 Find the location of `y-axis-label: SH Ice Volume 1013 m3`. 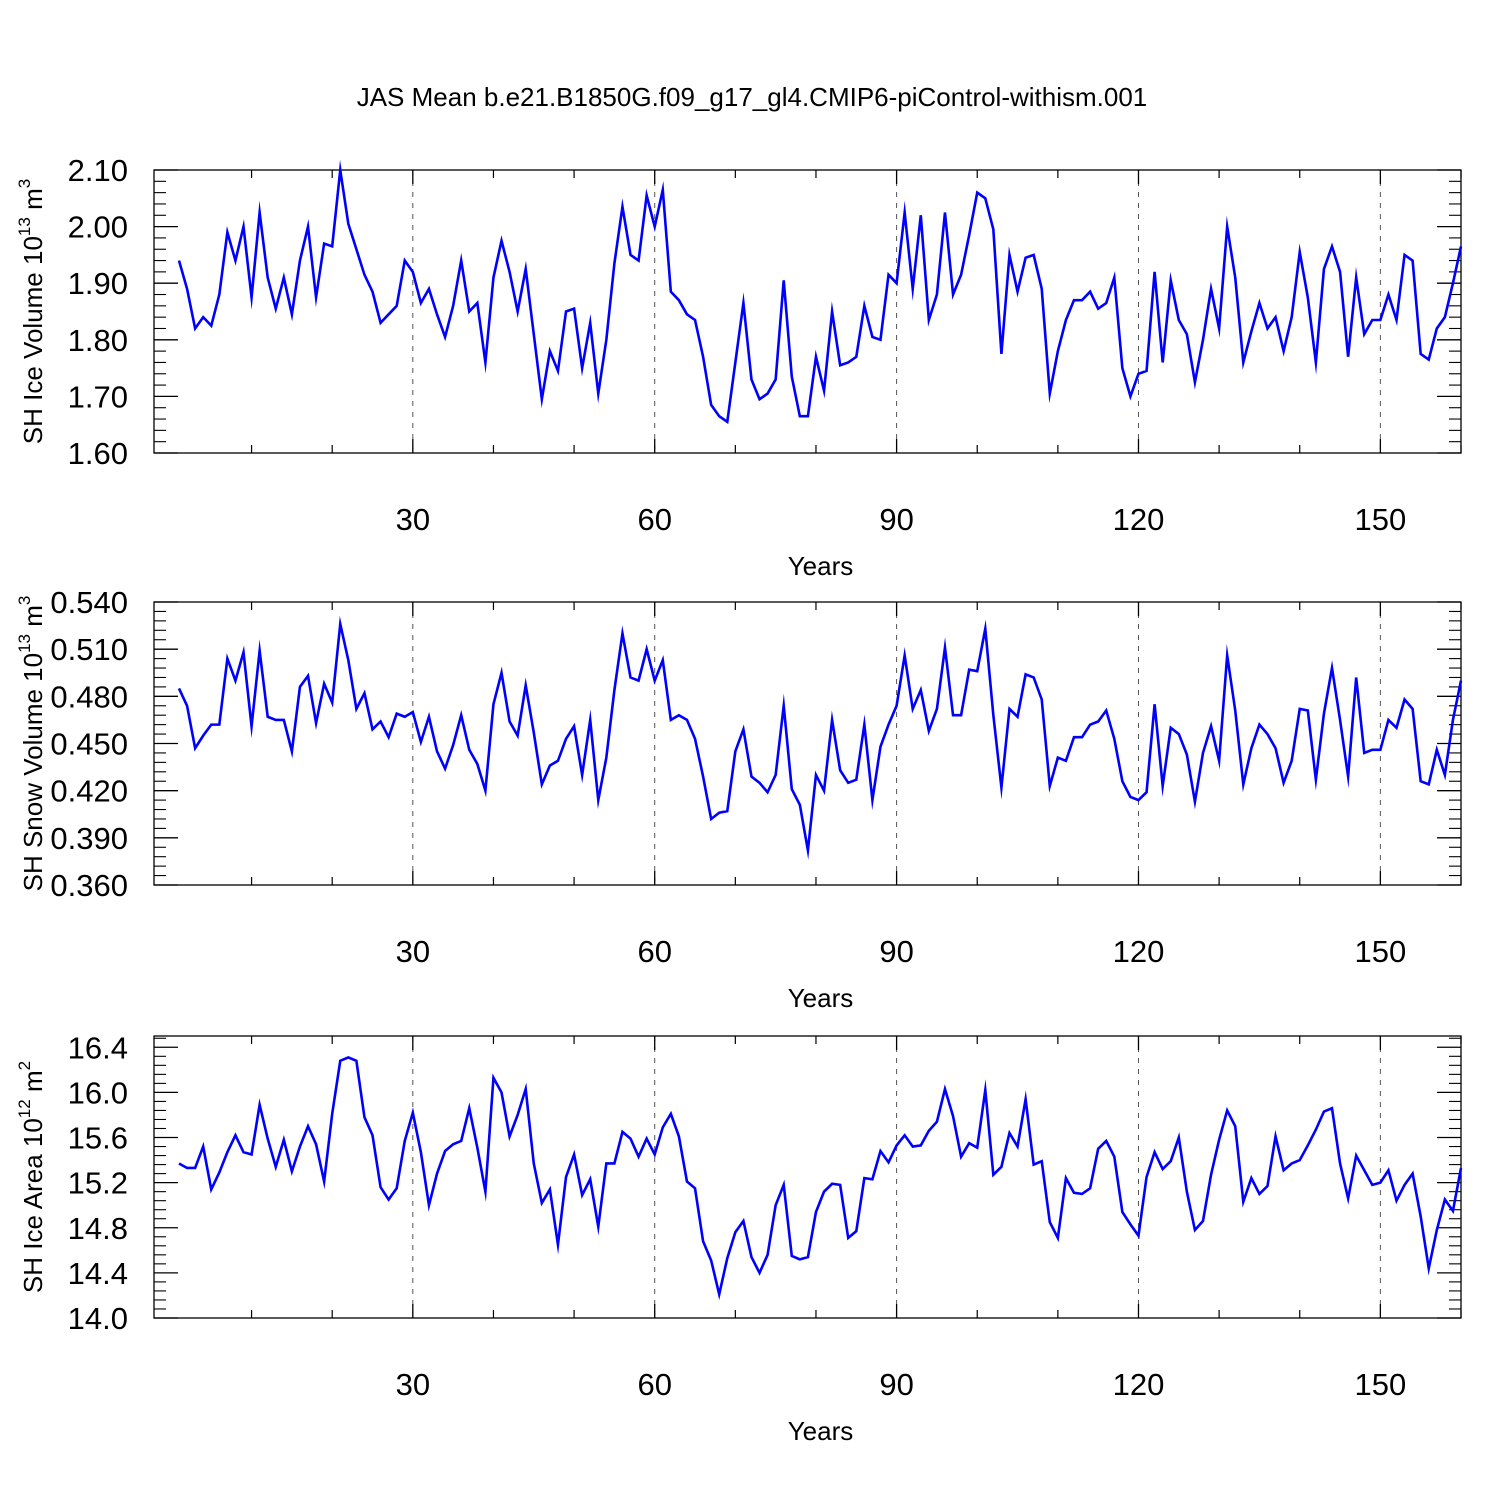

y-axis-label: SH Ice Volume 1013 m3 is located at coordinates (31, 311).